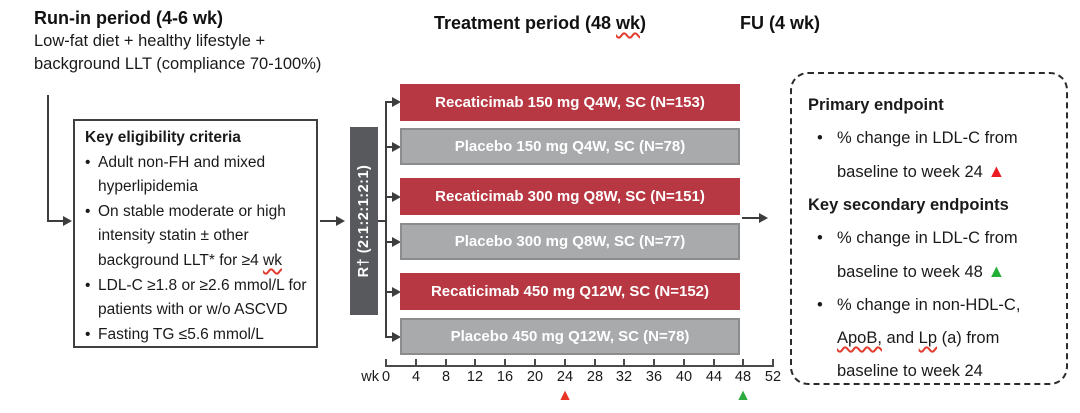 The height and width of the screenshot is (413, 1080). Describe the element at coordinates (996, 271) in the screenshot. I see `week48-triangle-icon: ▲` at that location.